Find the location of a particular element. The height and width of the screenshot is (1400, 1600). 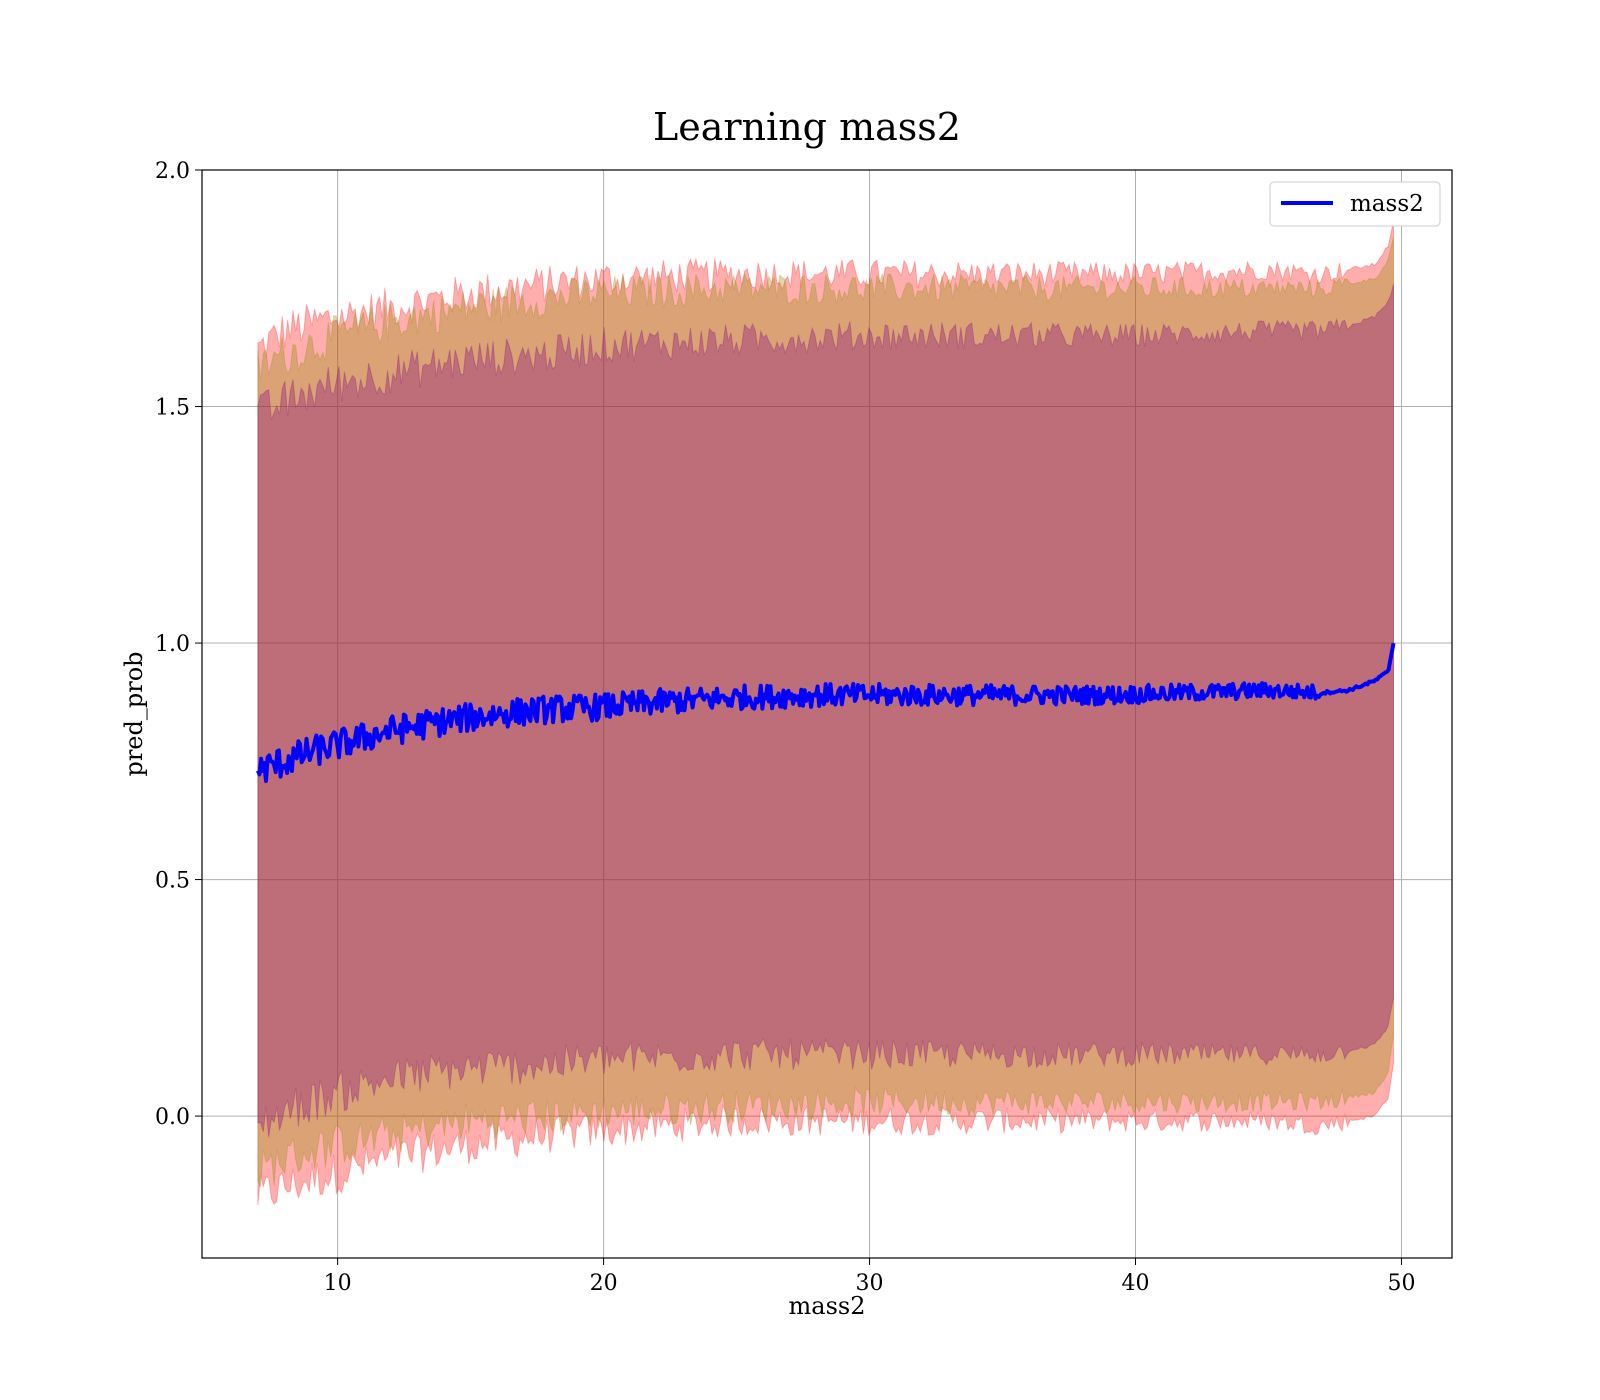

legend: mass2 is located at coordinates (1355, 204).